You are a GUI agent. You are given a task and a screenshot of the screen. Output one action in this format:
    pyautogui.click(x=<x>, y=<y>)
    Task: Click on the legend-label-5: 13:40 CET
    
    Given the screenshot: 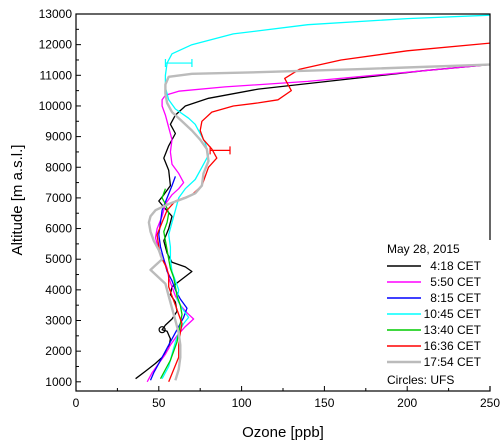 What is the action you would take?
    pyautogui.click(x=453, y=330)
    